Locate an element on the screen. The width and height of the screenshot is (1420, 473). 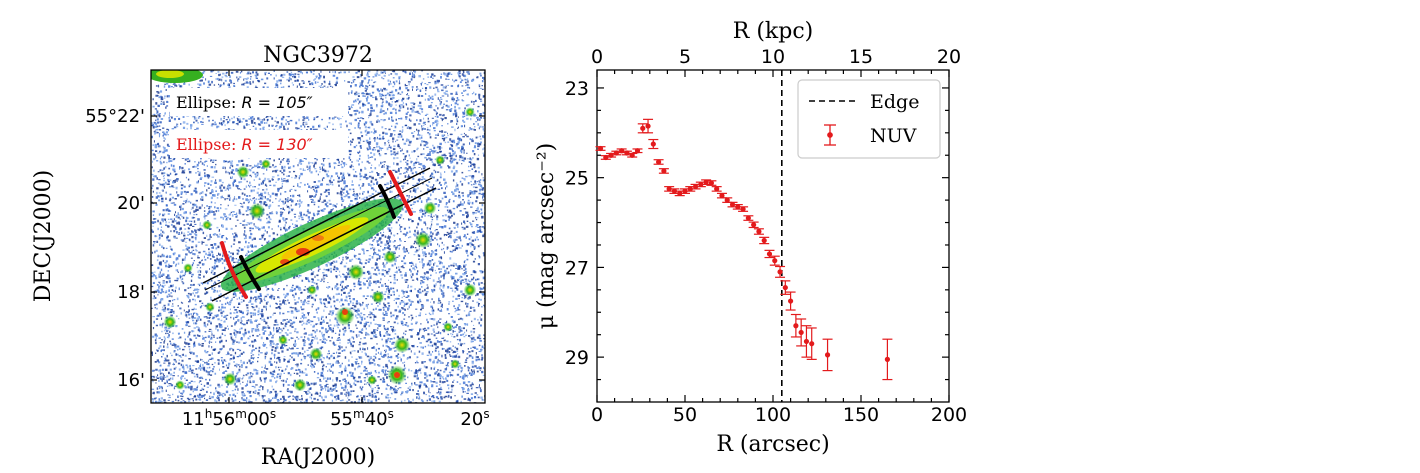
ra-tick-labels: 11h56m00s 55m40s 20s is located at coordinates (336, 418).